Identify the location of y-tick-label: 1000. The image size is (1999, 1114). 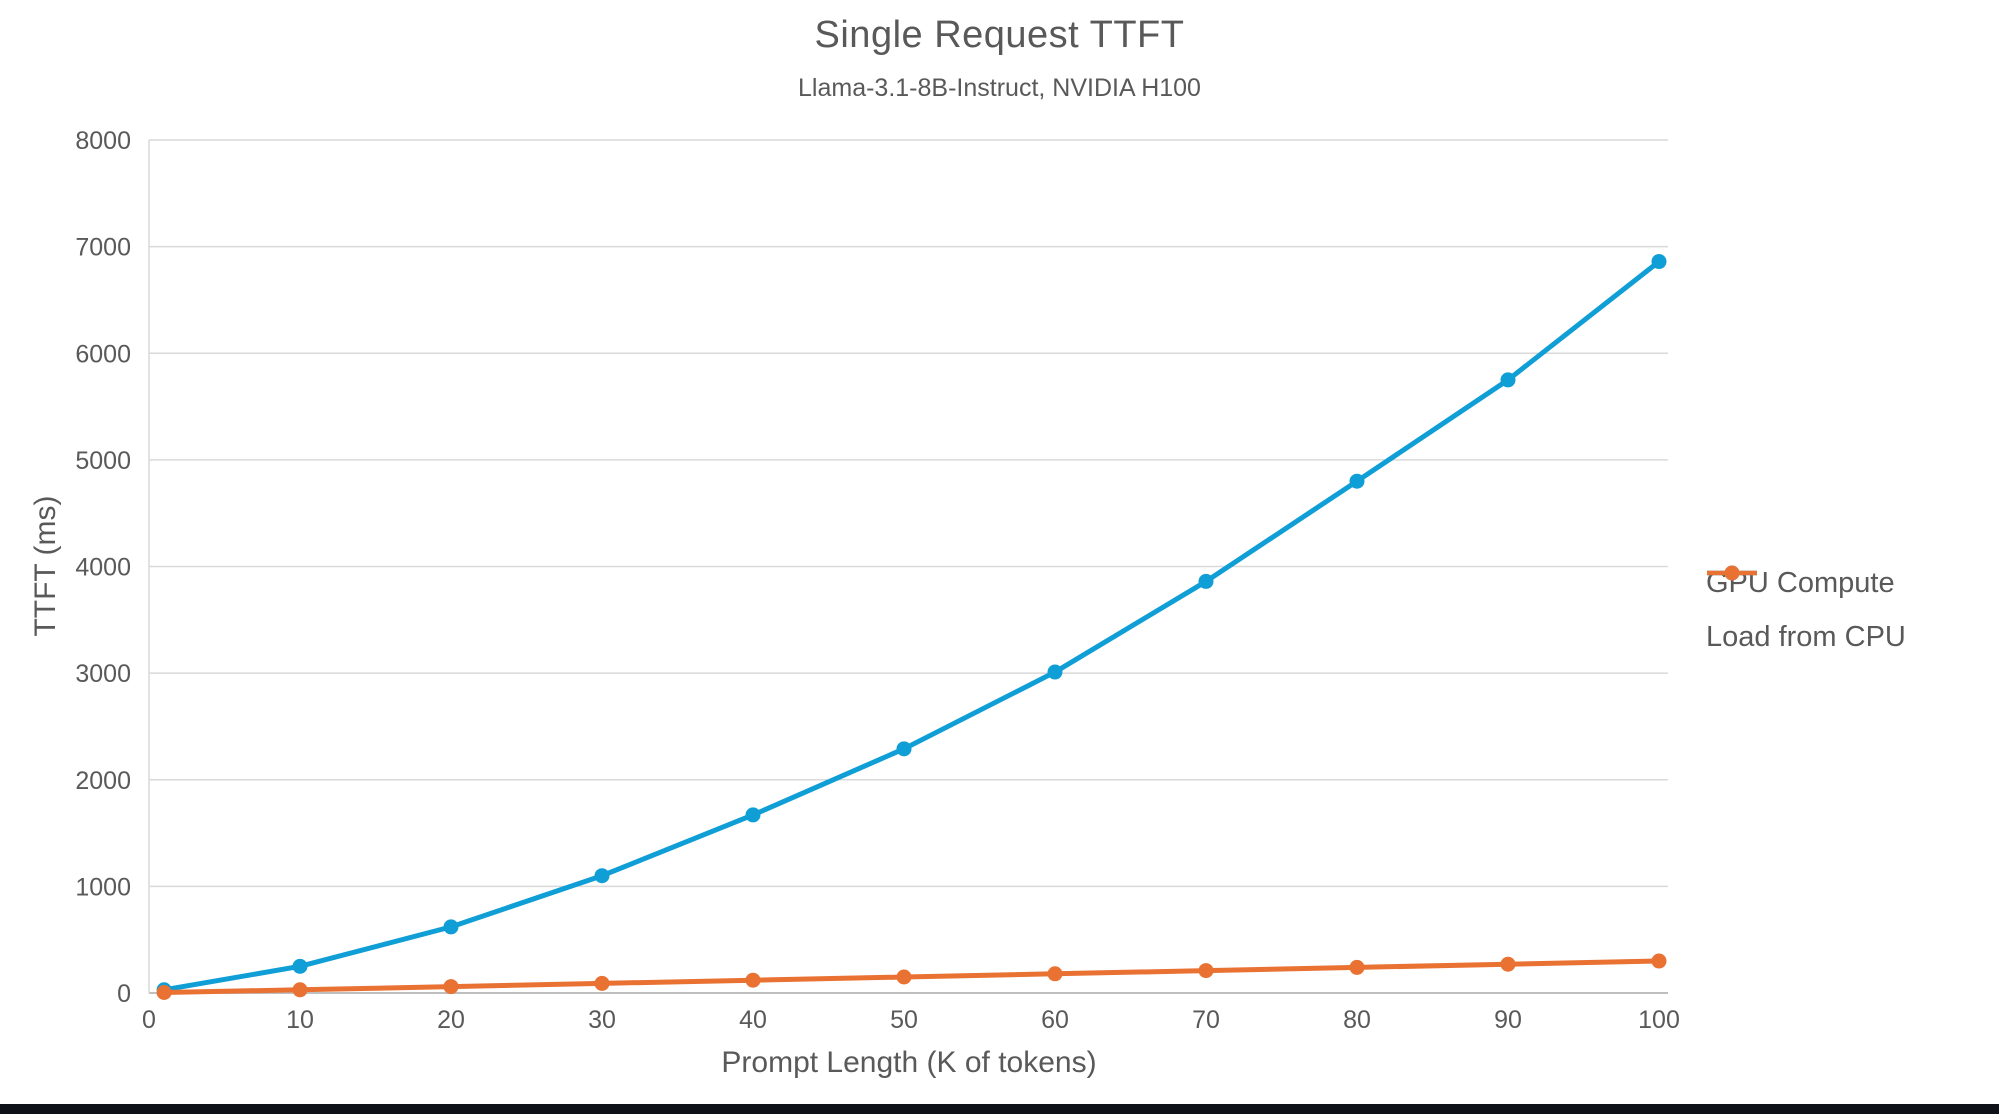
(103, 887).